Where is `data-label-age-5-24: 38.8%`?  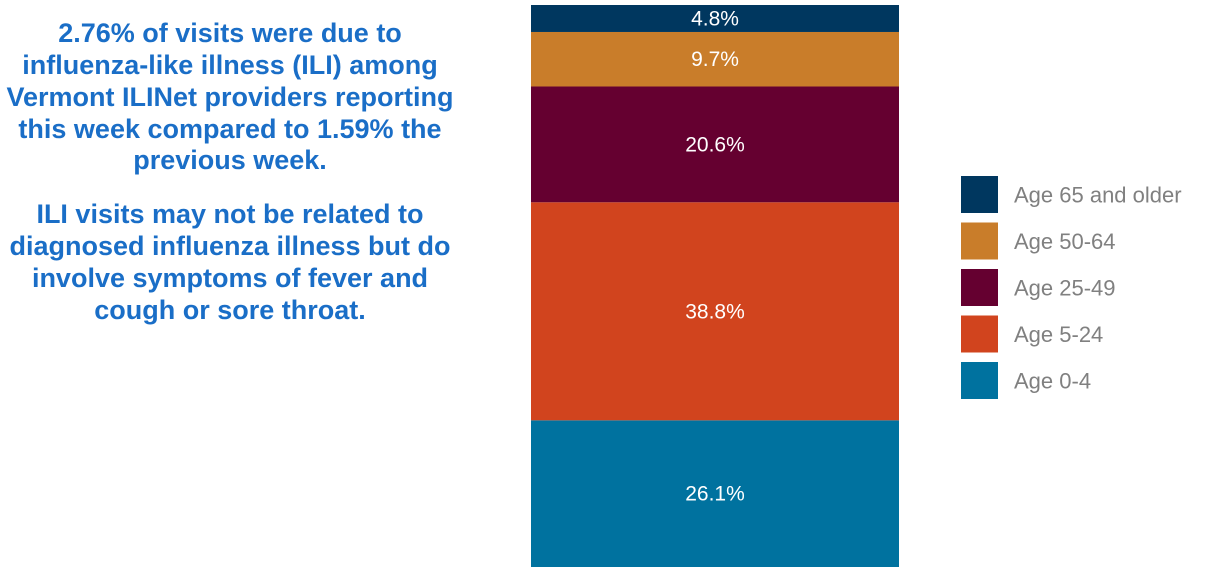
data-label-age-5-24: 38.8% is located at coordinates (715, 311).